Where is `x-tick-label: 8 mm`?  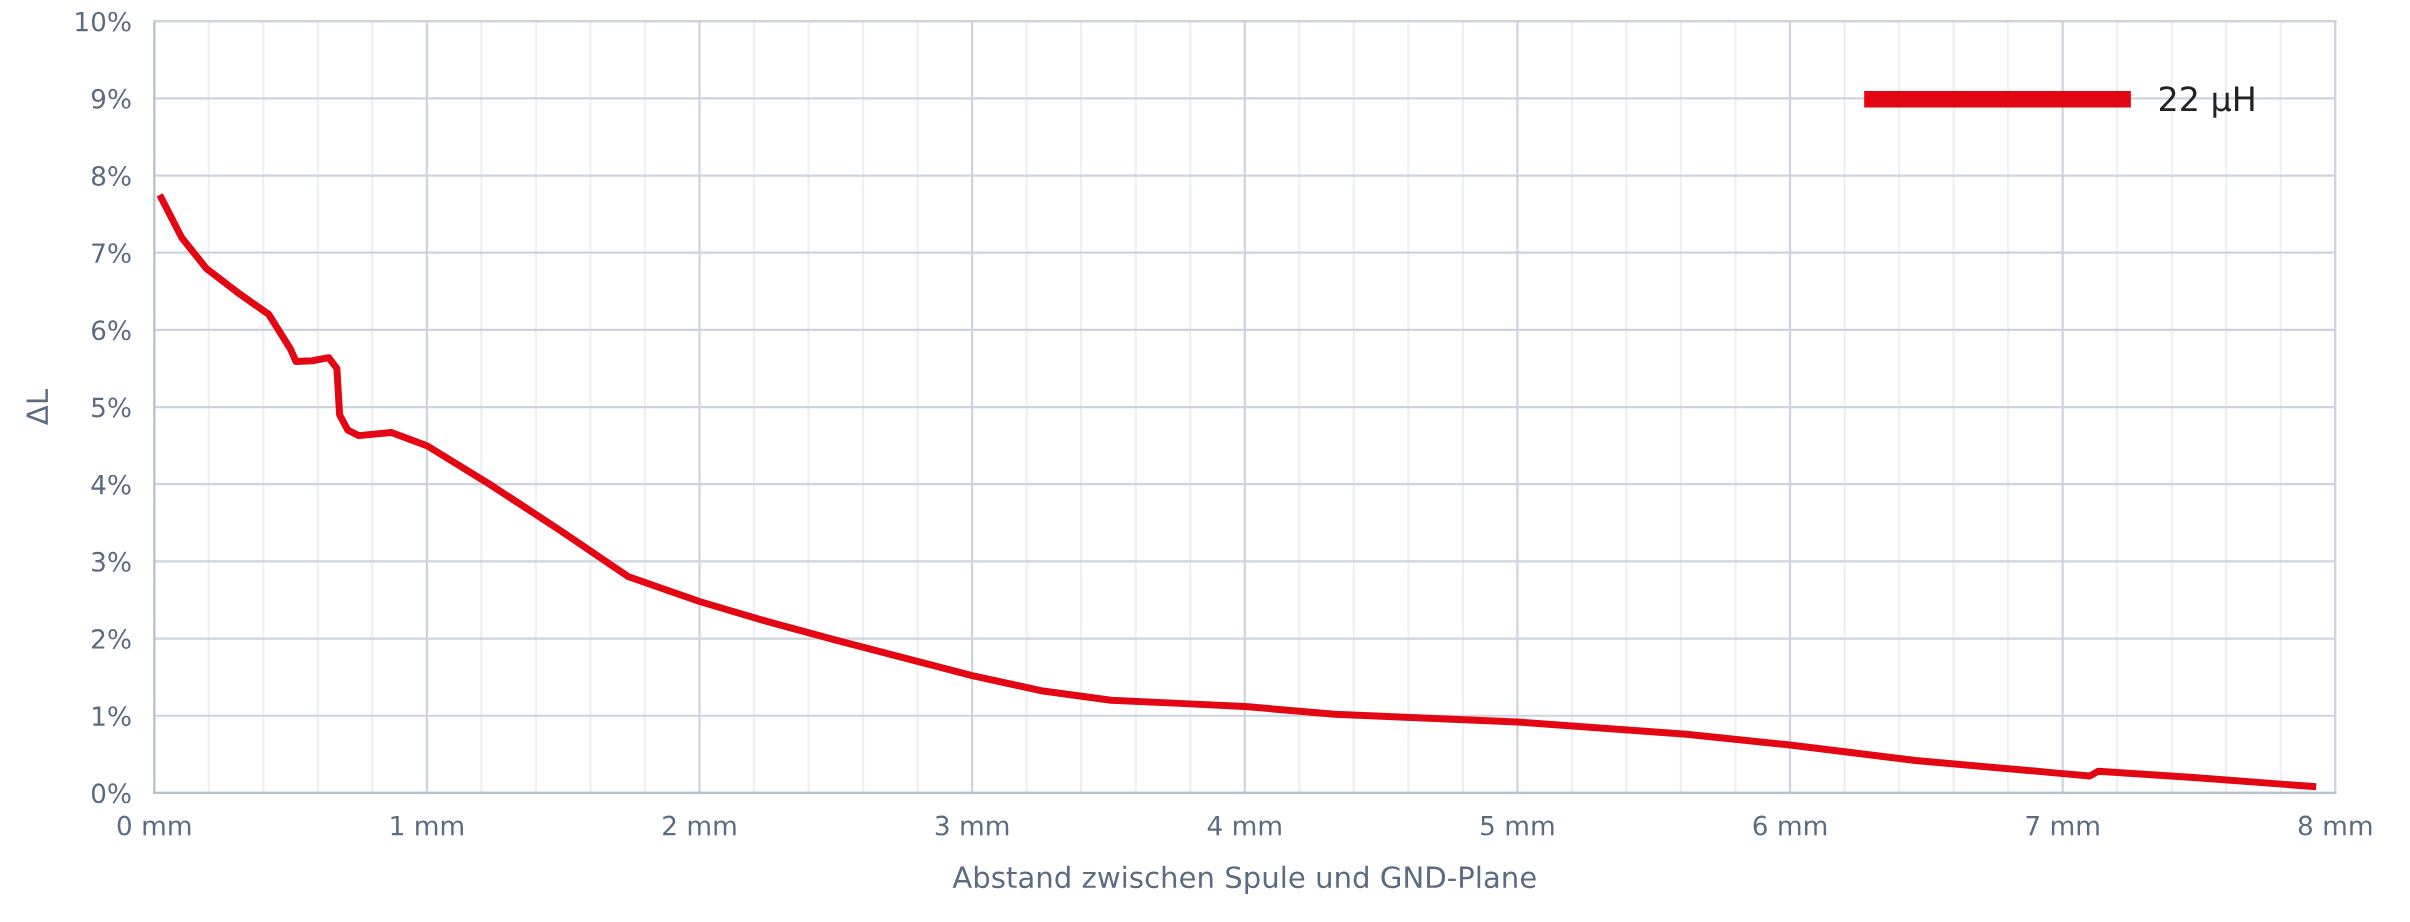
x-tick-label: 8 mm is located at coordinates (2335, 825).